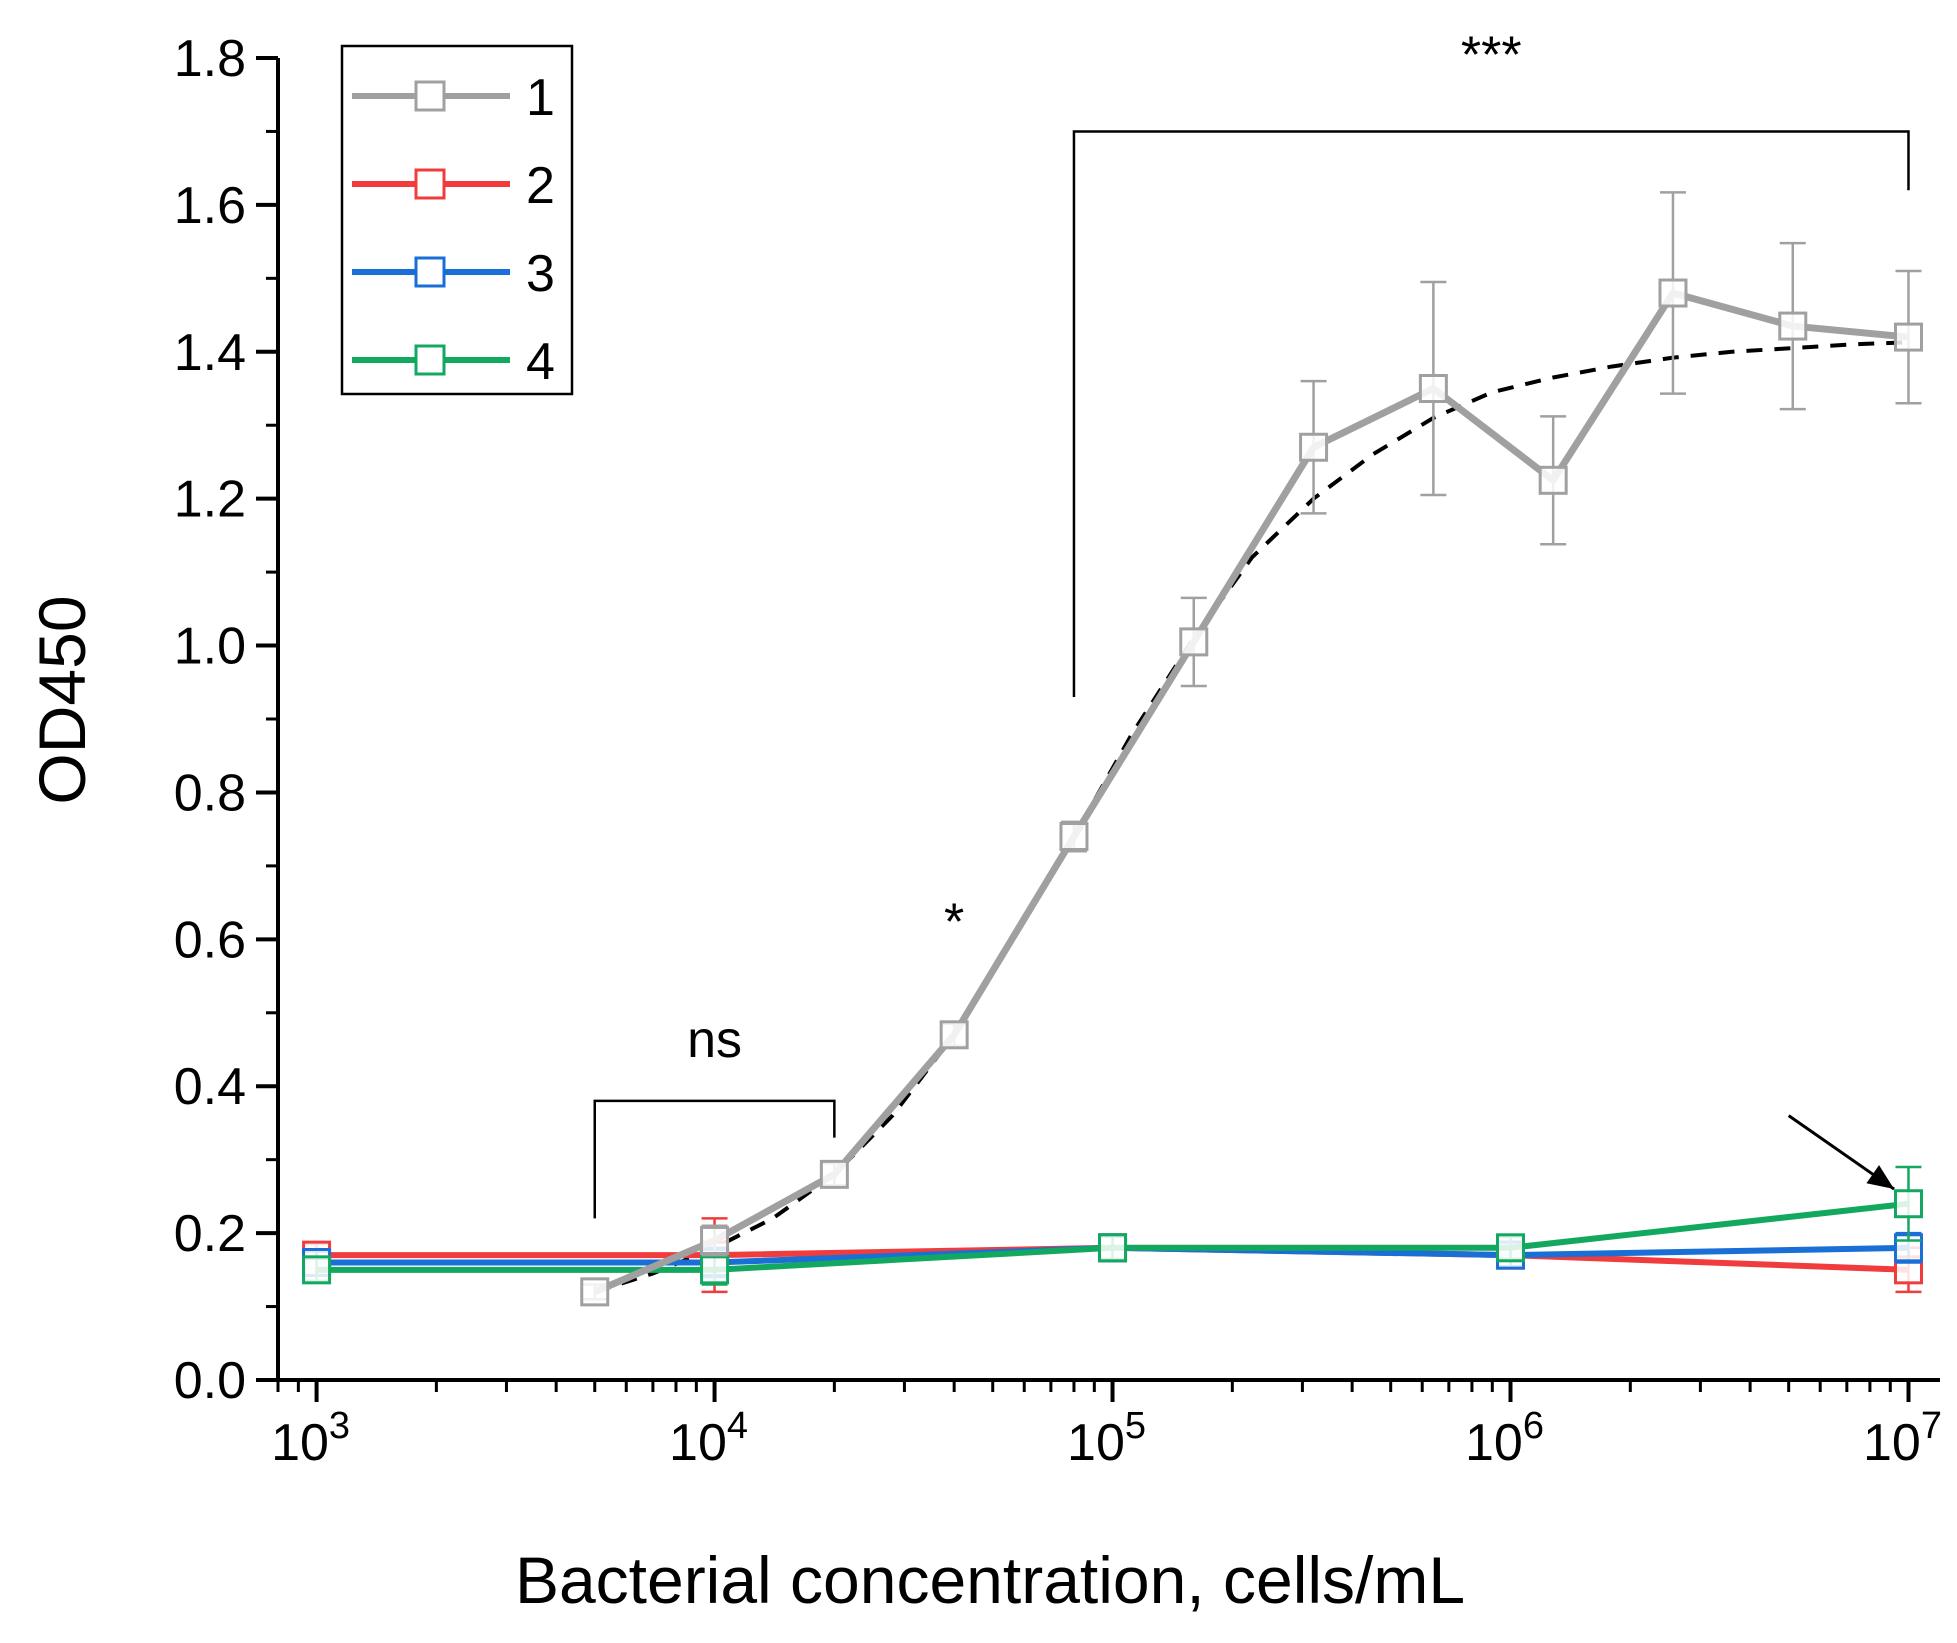 Image resolution: width=1957 pixels, height=1643 pixels. What do you see at coordinates (62, 699) in the screenshot?
I see `y-axis-title: OD450` at bounding box center [62, 699].